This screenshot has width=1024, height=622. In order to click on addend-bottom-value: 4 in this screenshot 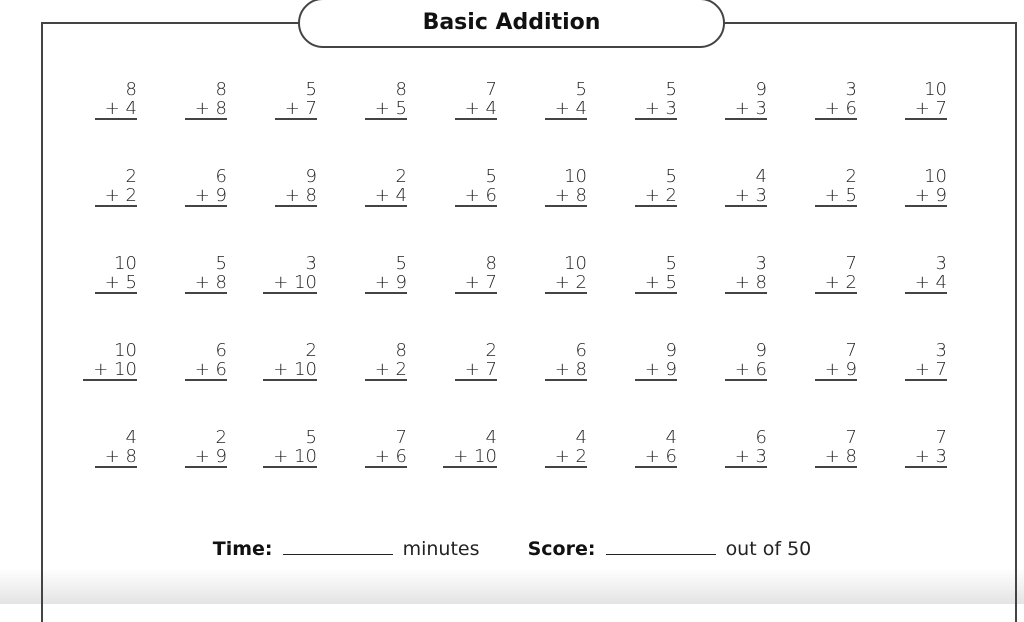, I will do `click(581, 108)`.